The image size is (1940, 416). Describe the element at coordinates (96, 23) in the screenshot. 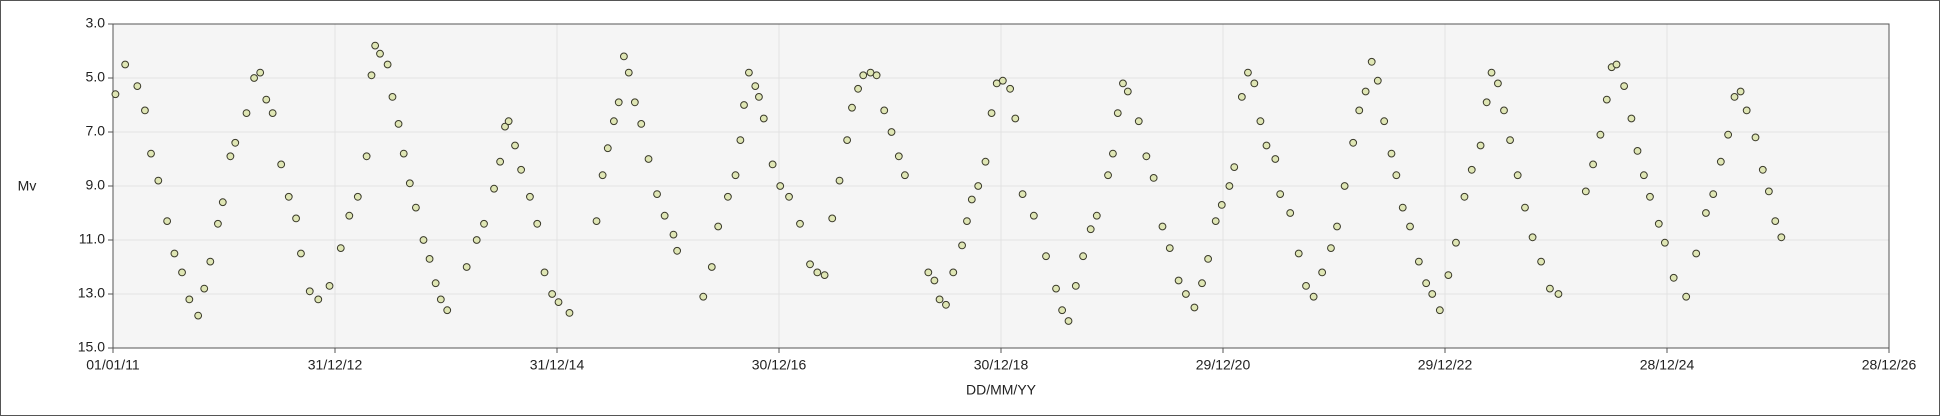

I see `y-tick-label: 3.0` at that location.